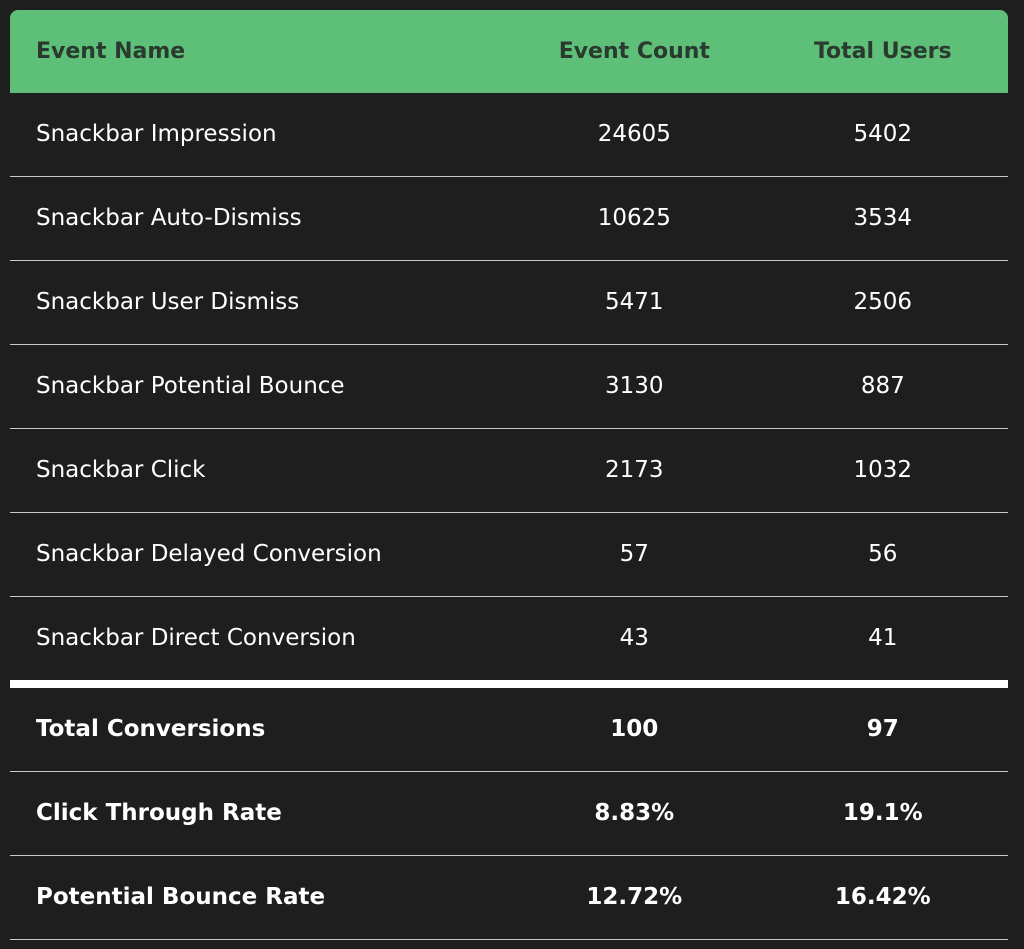 The width and height of the screenshot is (1024, 949). Describe the element at coordinates (509, 555) in the screenshot. I see `table-row: Snackbar Delayed Conversion 57 56` at that location.